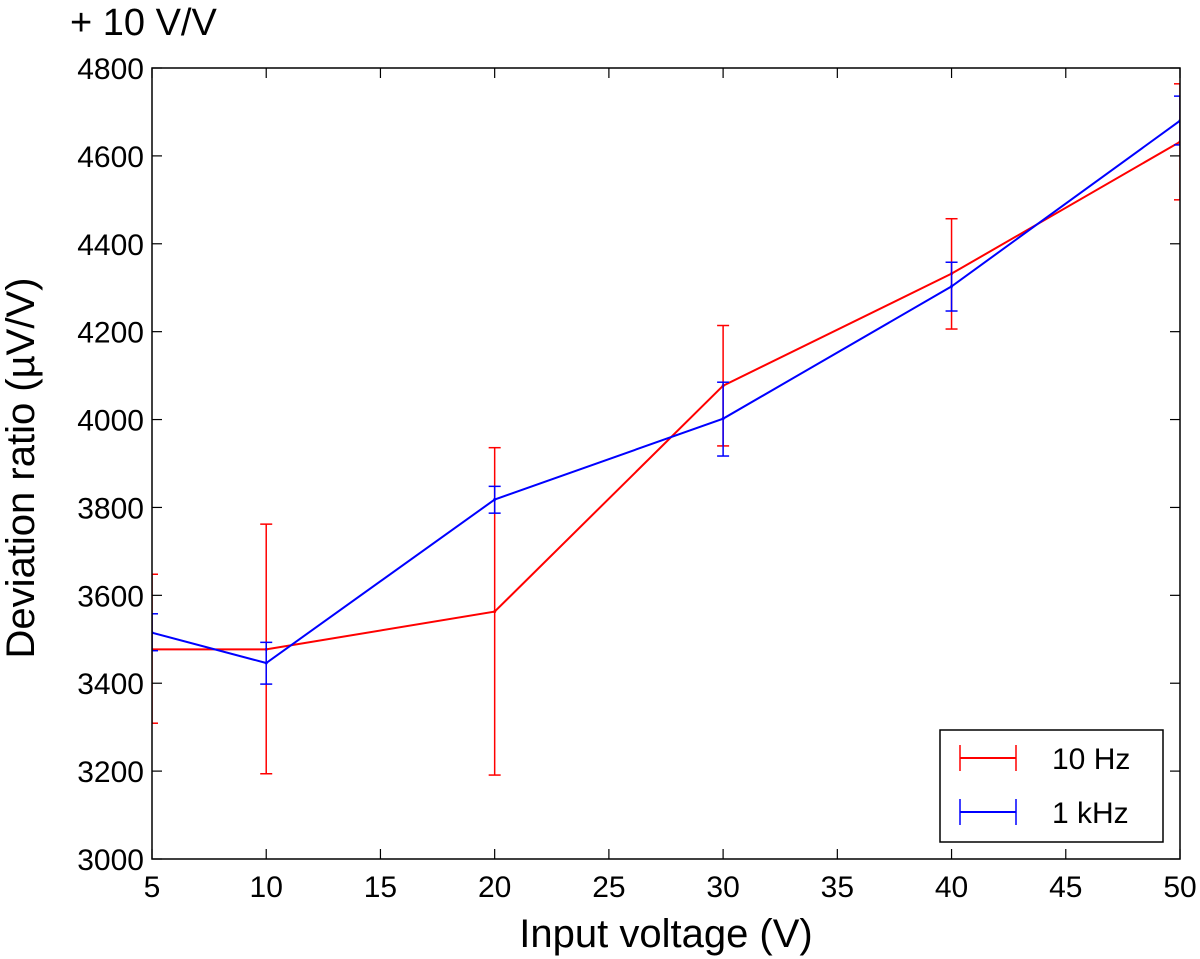 This screenshot has width=1200, height=959. I want to click on legend: 10 Hz 1 kHz, so click(1051, 786).